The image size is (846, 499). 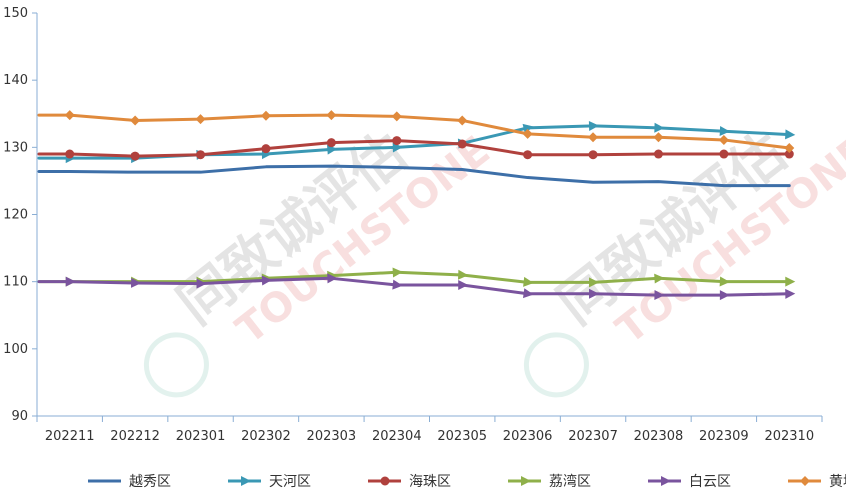 I want to click on chart-legend: 越秀区 天河区 海珠区 荔湾区 白云区 黄埔区, so click(x=467, y=481).